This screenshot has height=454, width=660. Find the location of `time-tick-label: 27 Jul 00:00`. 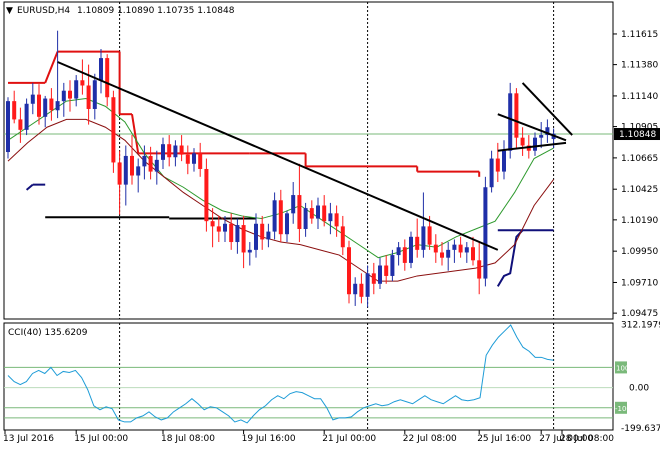

time-tick-label: 27 Jul 00:00 is located at coordinates (566, 439).